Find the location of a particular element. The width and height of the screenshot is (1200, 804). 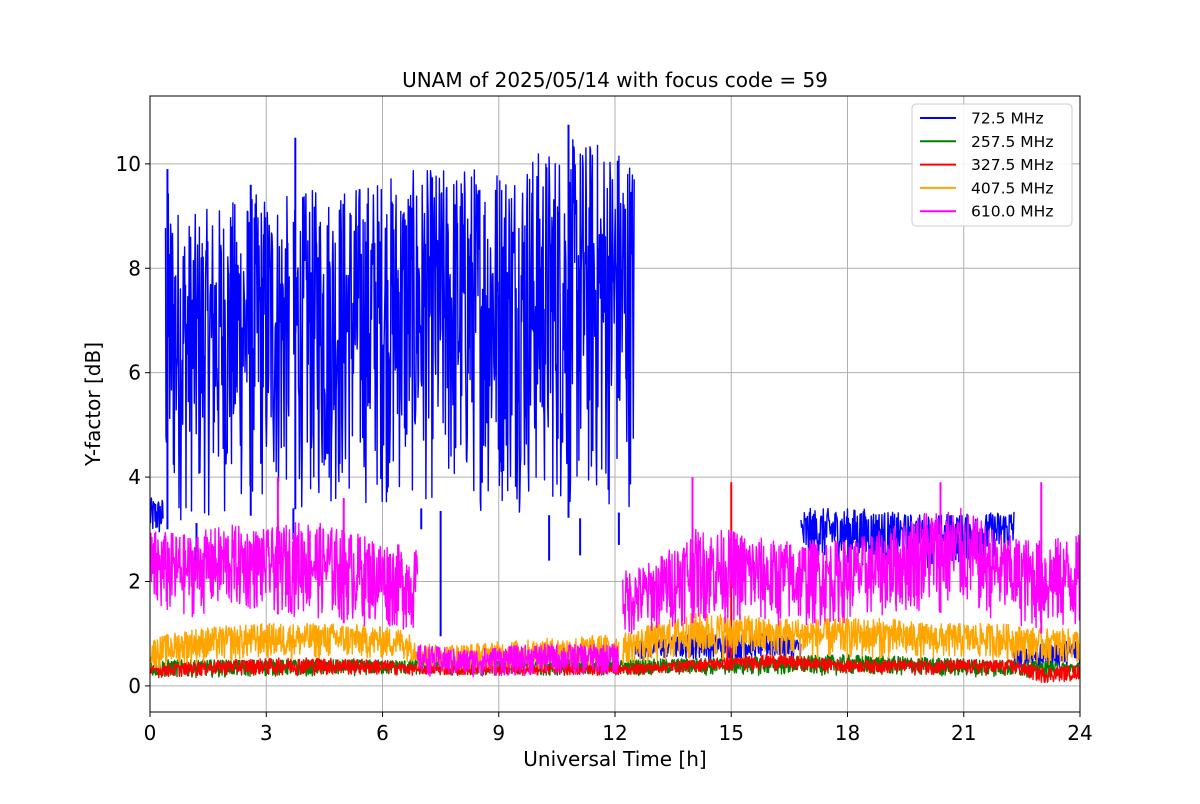

x-axis-label: Universal Time [h] is located at coordinates (614, 759).